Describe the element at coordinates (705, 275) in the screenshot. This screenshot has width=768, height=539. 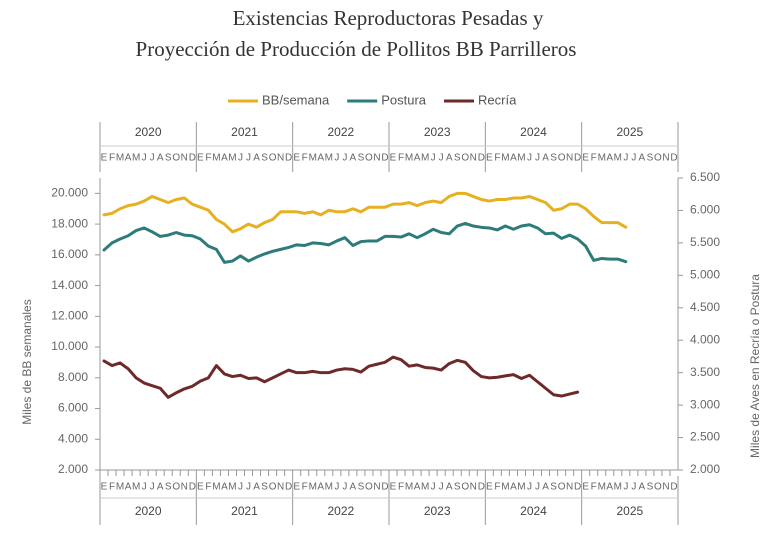
I see `y2-tick-label: 5.000` at that location.